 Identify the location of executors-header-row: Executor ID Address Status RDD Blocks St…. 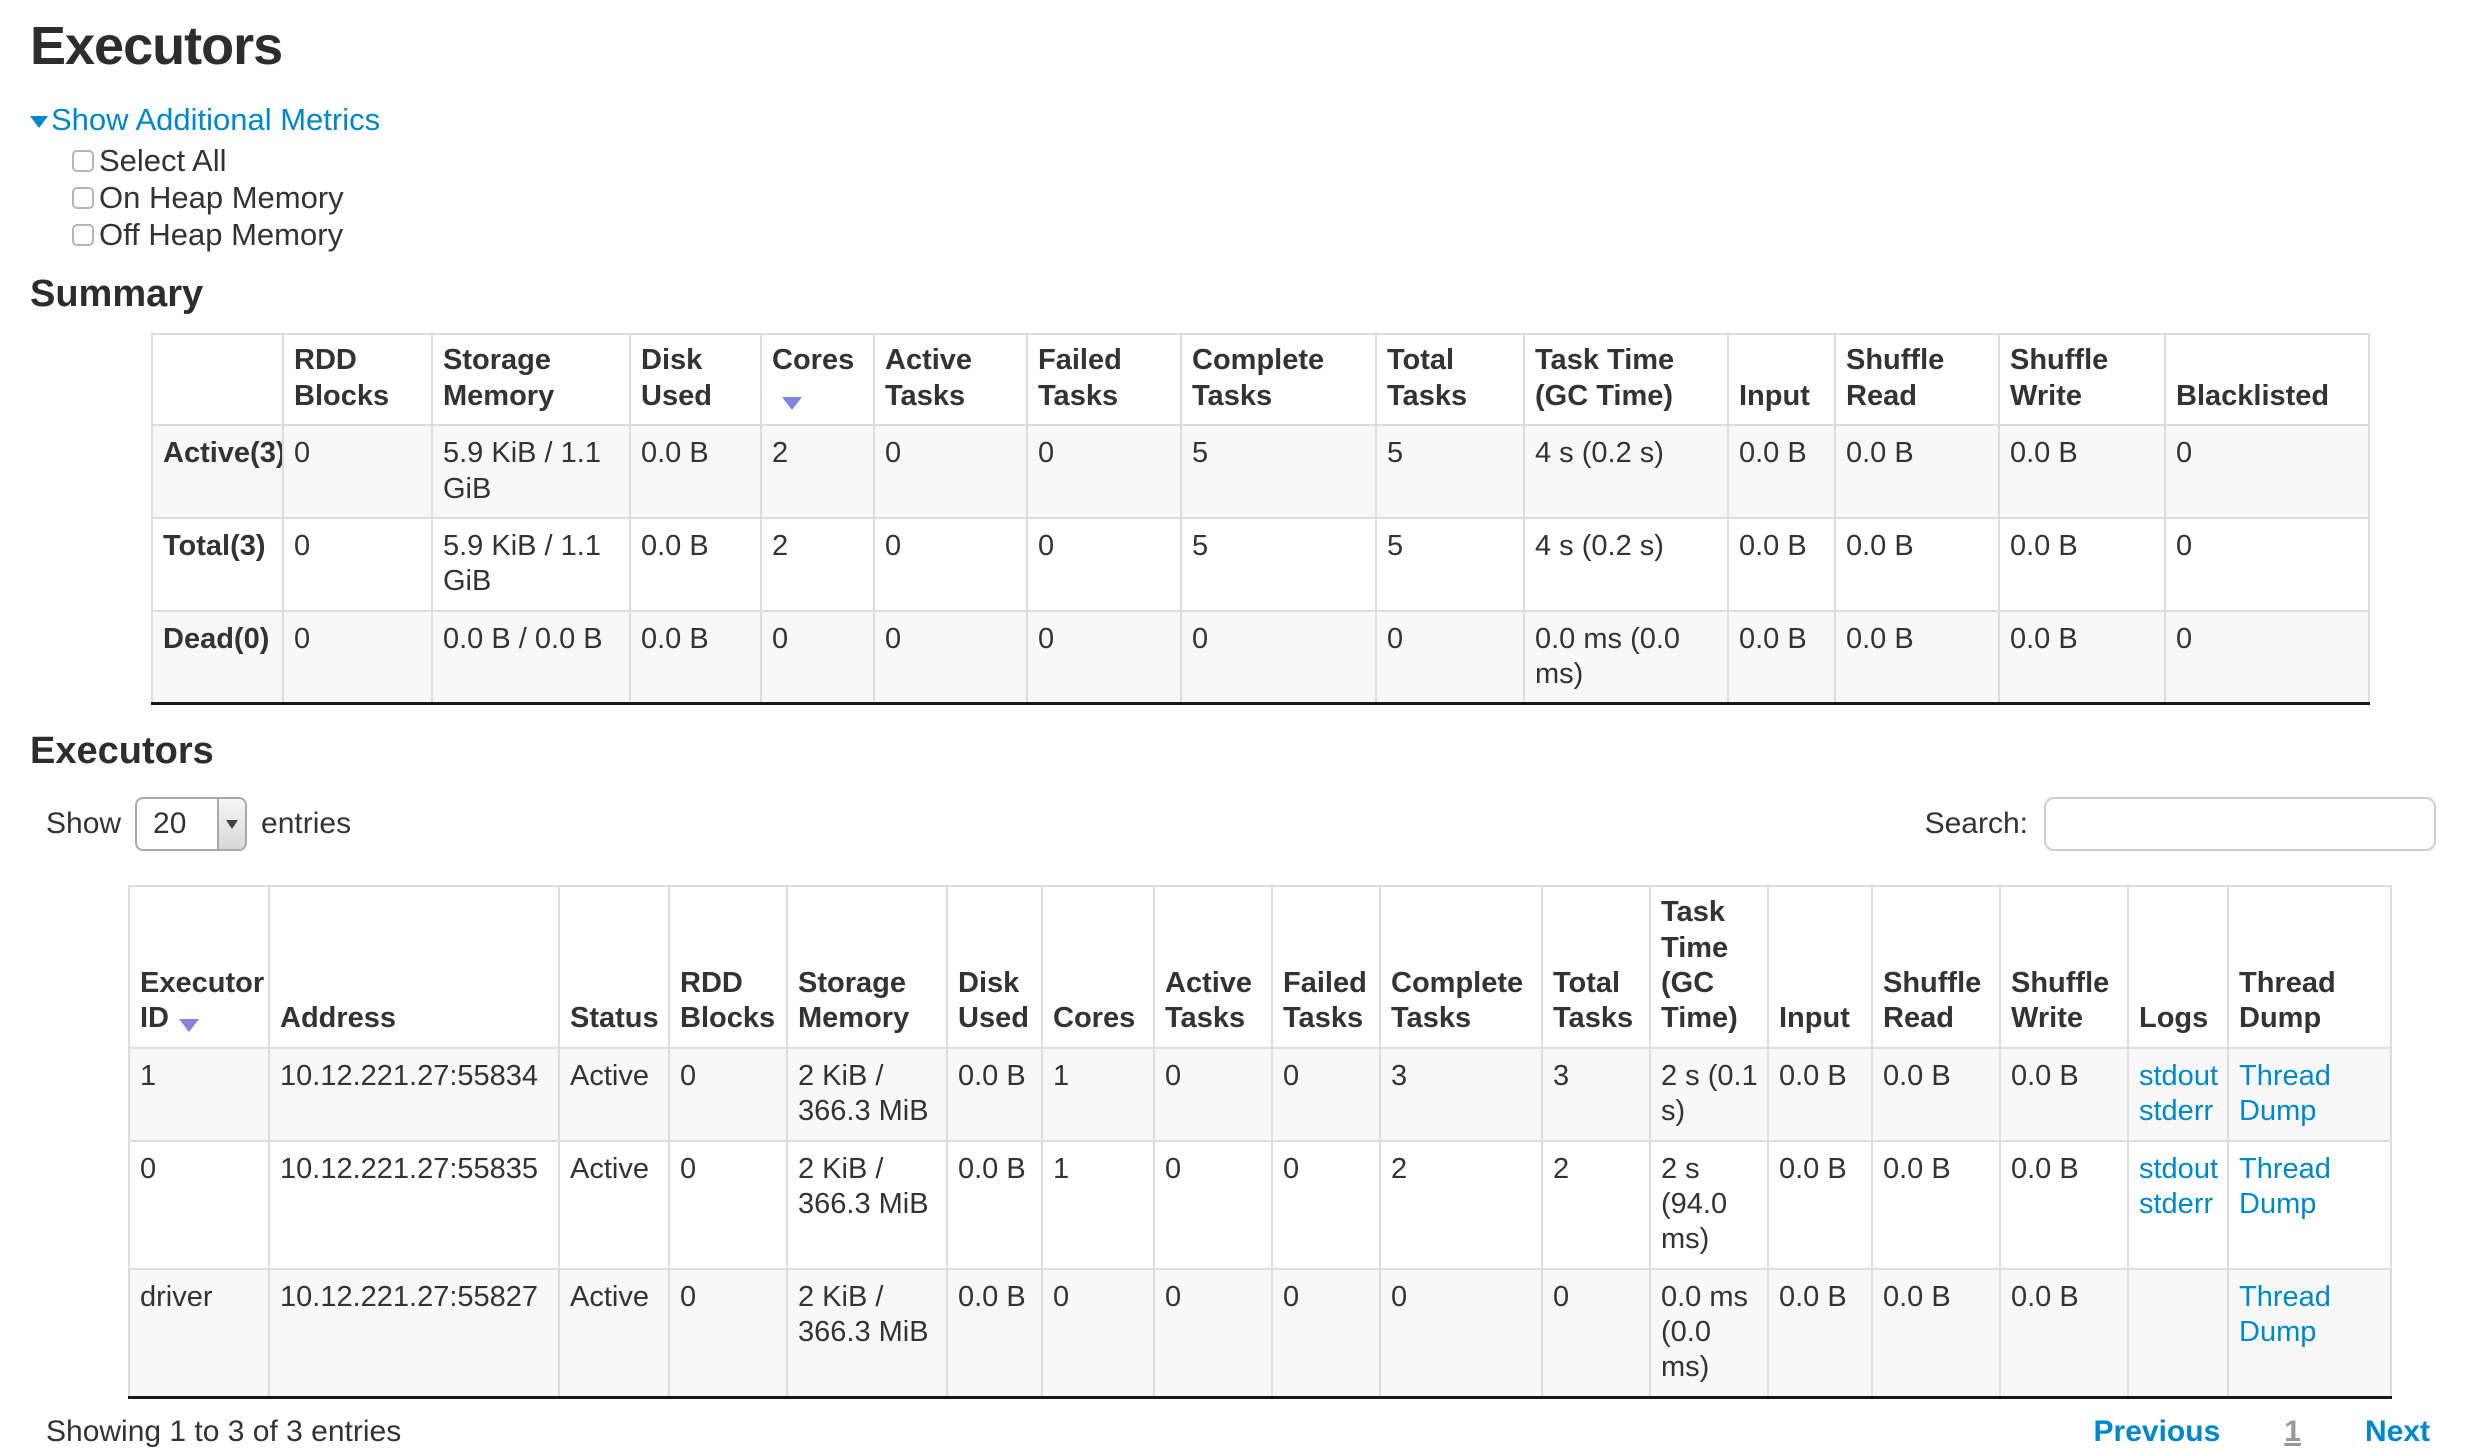
(1260, 967).